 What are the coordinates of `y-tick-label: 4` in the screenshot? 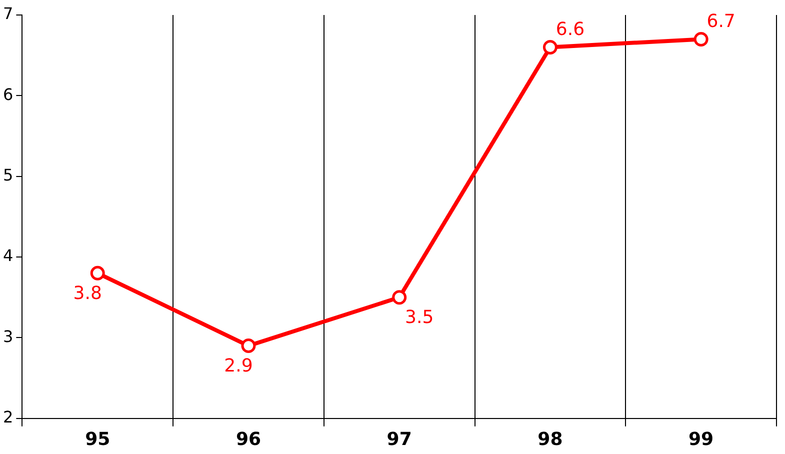 It's located at (8, 256).